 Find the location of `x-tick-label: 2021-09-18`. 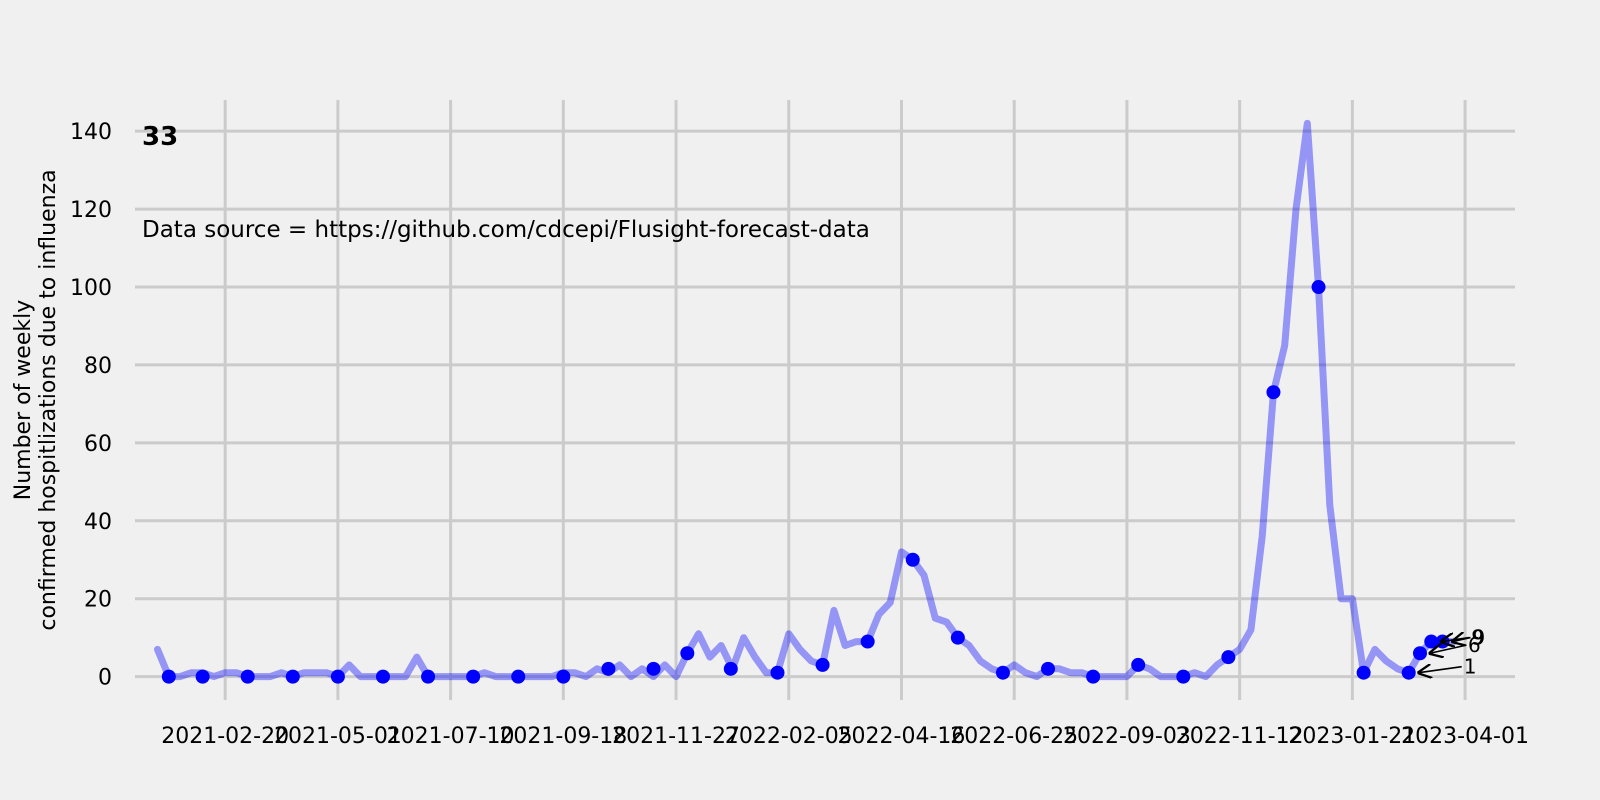

x-tick-label: 2021-09-18 is located at coordinates (563, 736).